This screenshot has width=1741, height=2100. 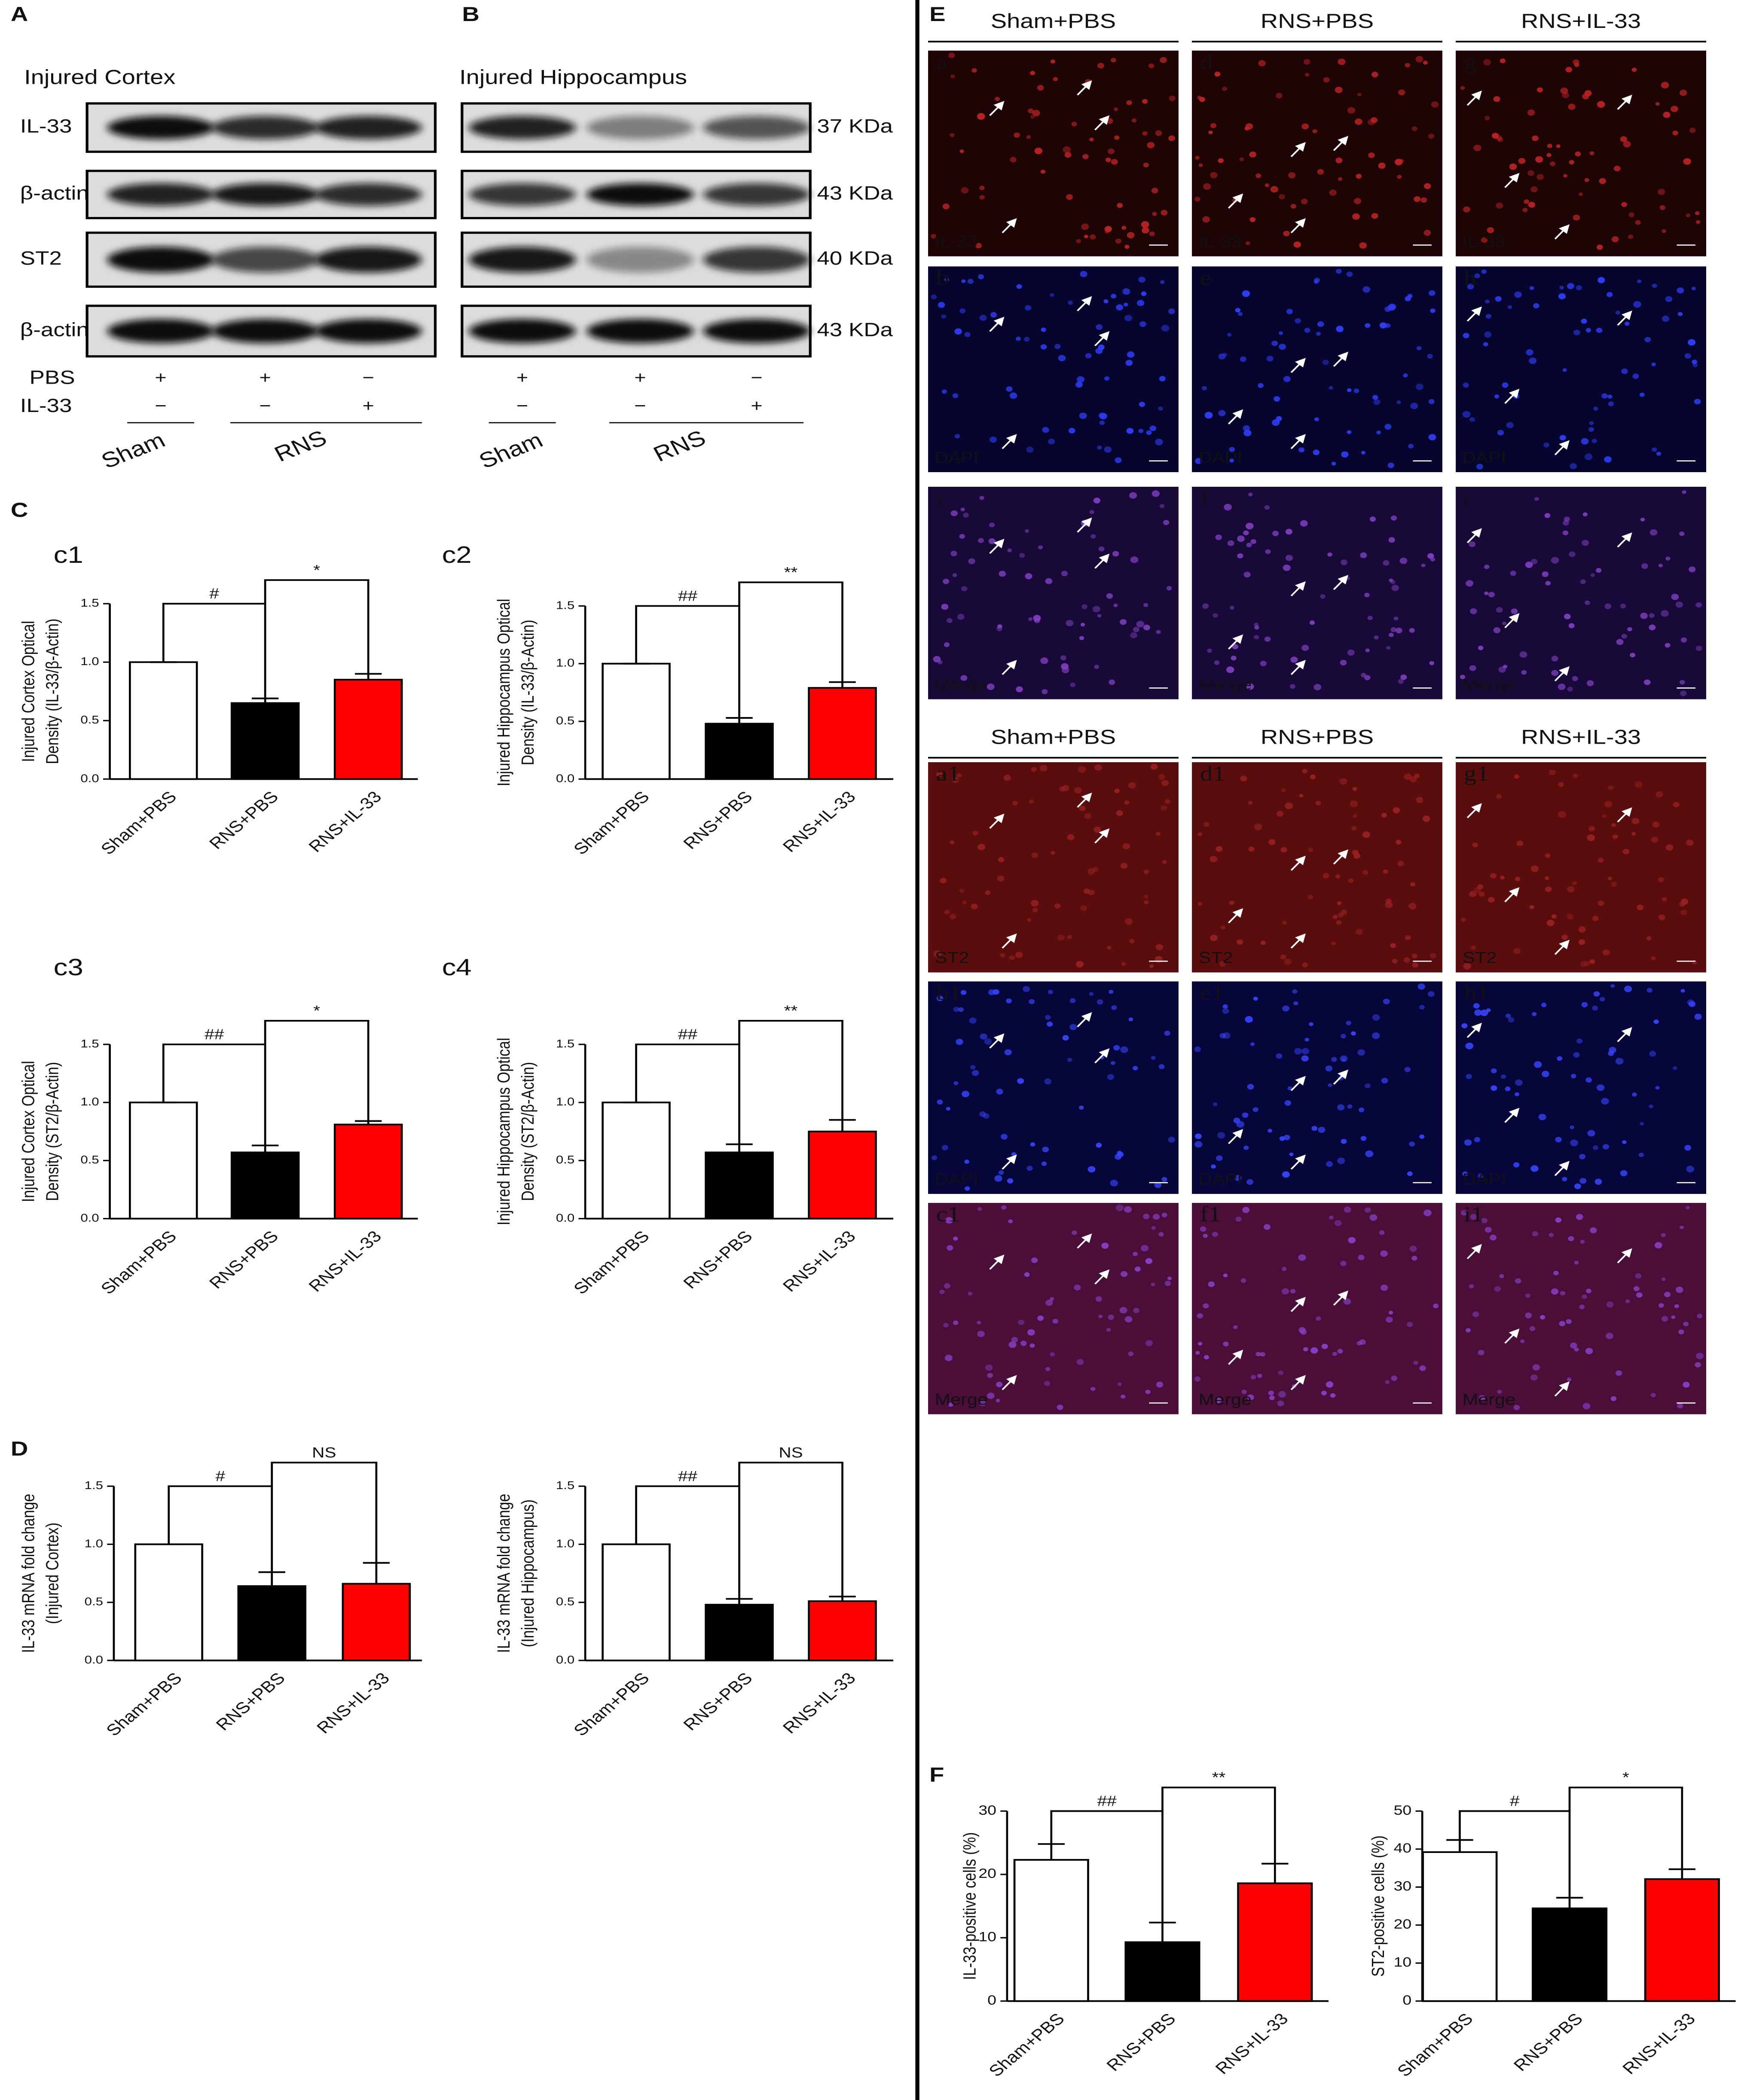 What do you see at coordinates (1206, 62) in the screenshot?
I see `micrograph-letter: d` at bounding box center [1206, 62].